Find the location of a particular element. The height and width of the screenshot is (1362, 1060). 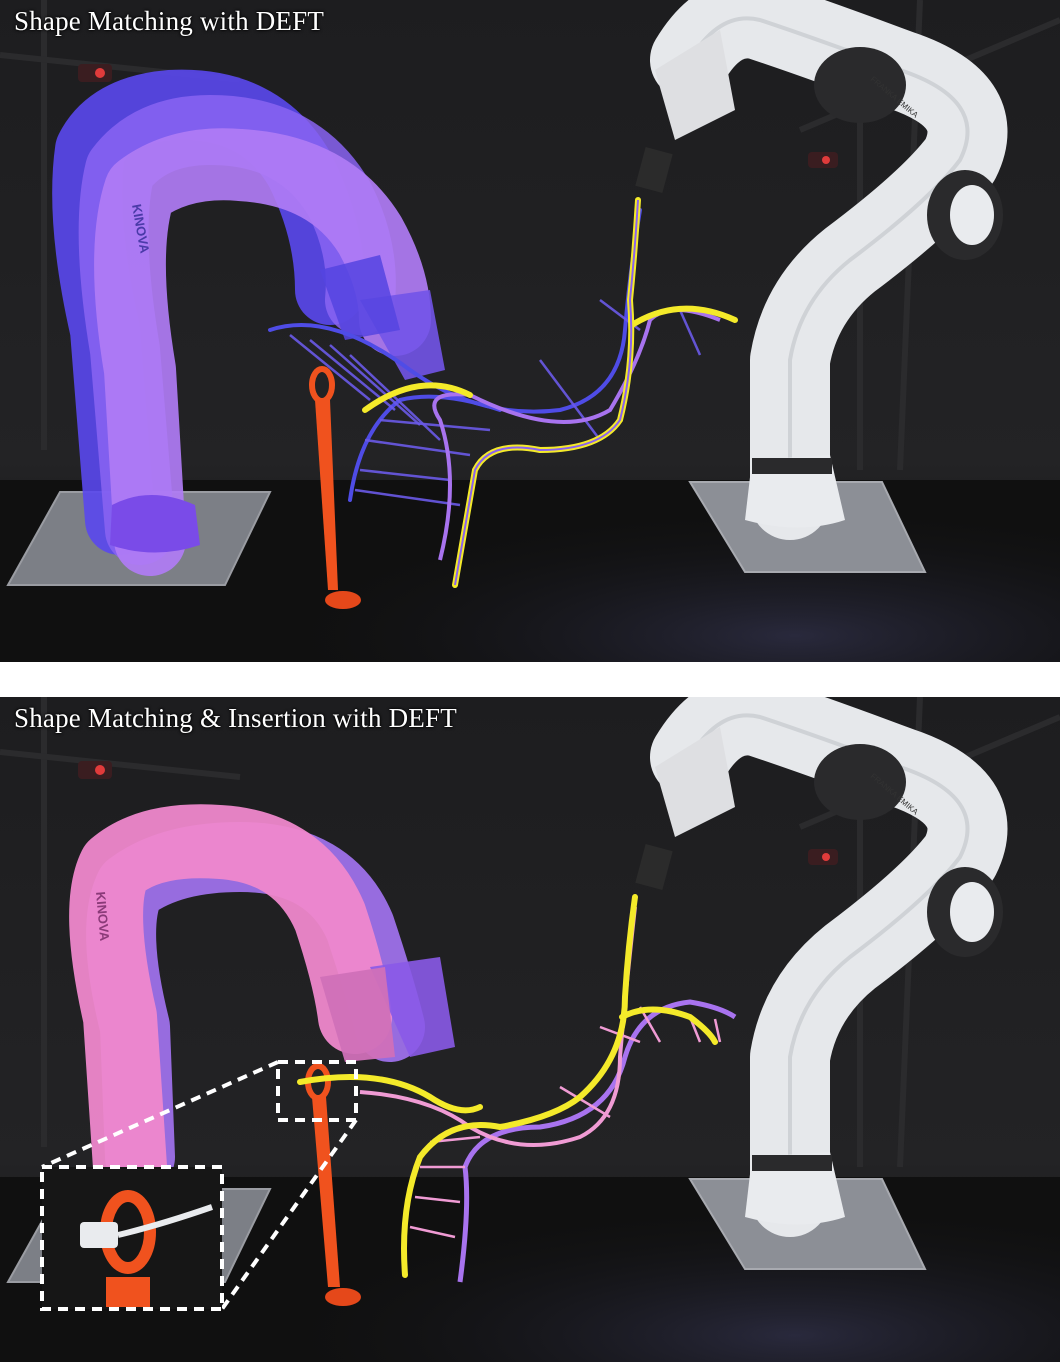

cable-current-yellow is located at coordinates (507, 1086).